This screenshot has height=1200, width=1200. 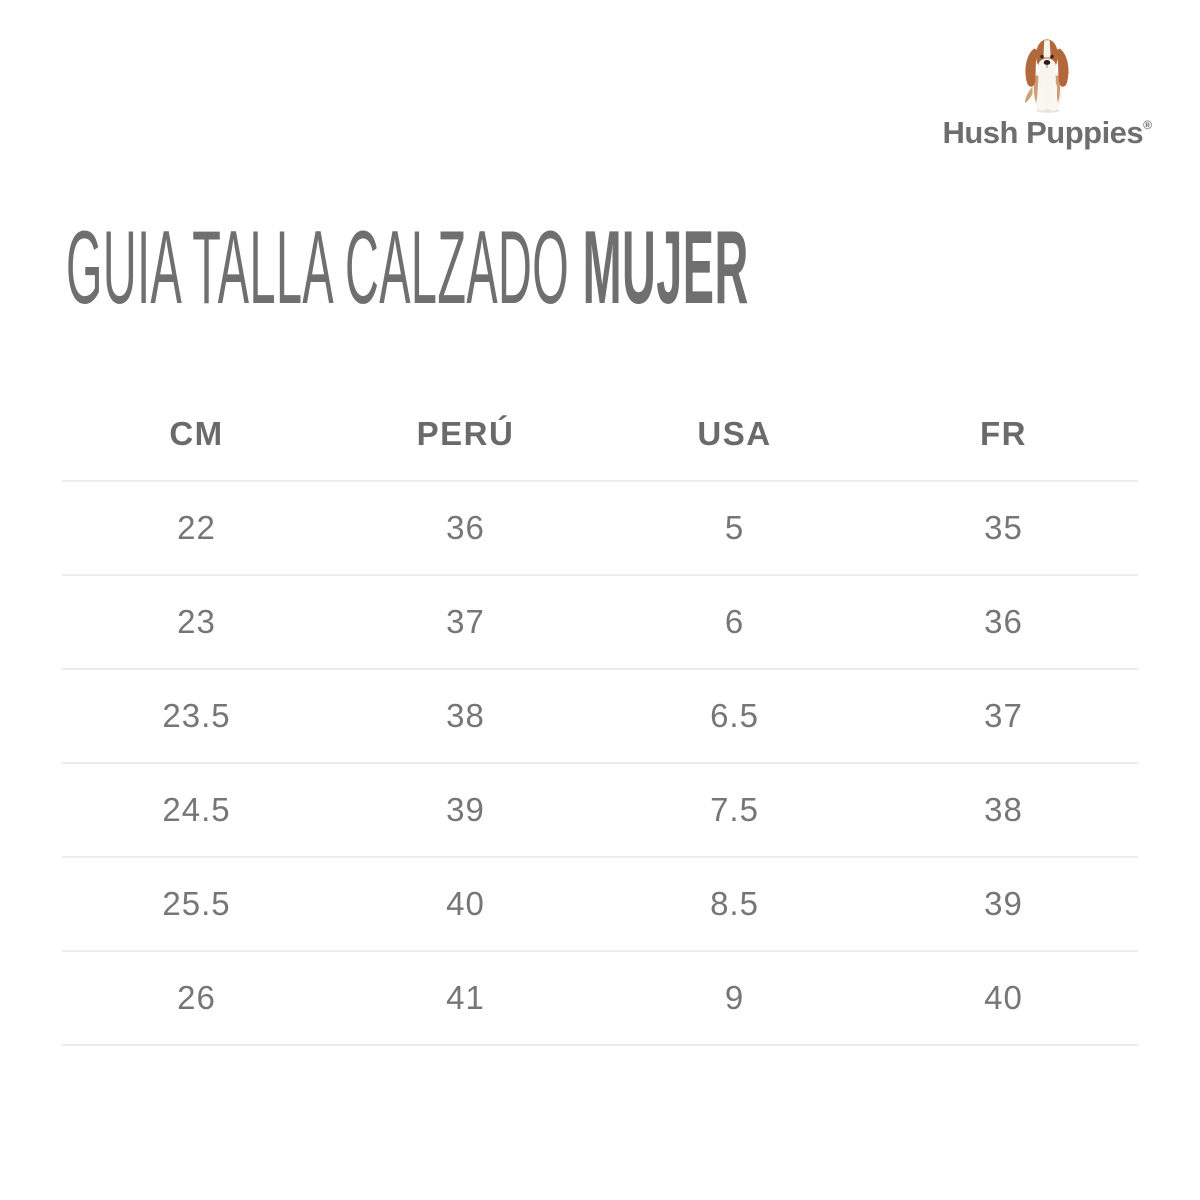 What do you see at coordinates (734, 621) in the screenshot?
I see `table-cell: 6` at bounding box center [734, 621].